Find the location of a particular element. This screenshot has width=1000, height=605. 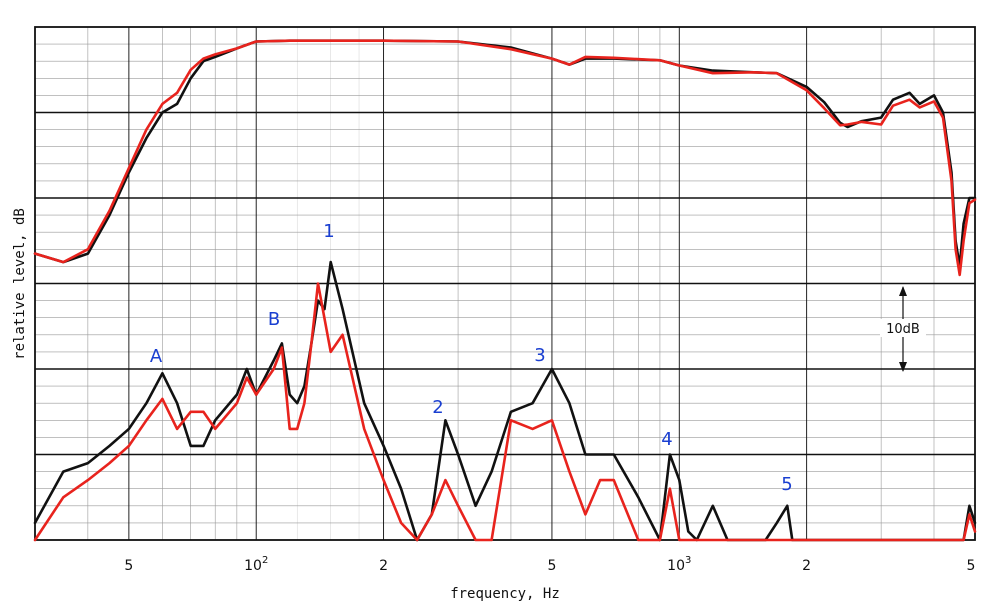

scale-marker-bg is located at coordinates (903, 328).